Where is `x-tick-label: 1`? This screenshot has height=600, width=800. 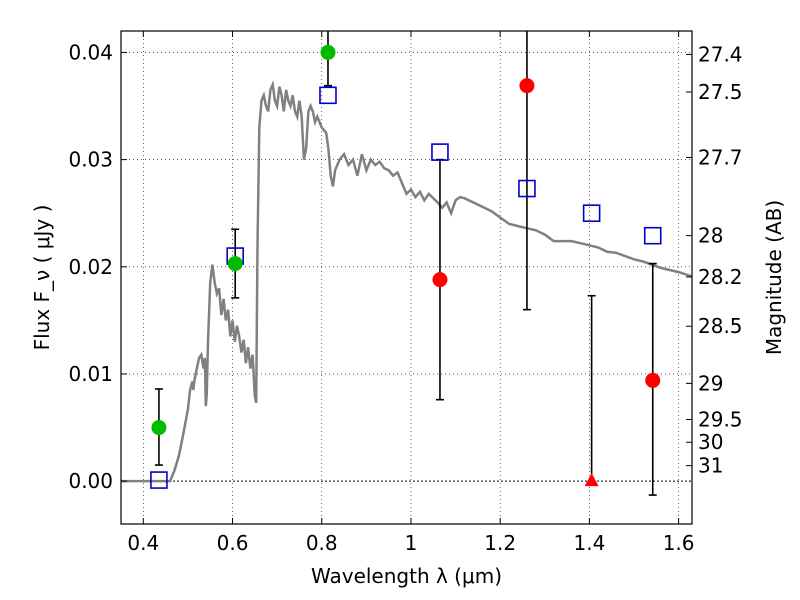 x-tick-label: 1 is located at coordinates (411, 543).